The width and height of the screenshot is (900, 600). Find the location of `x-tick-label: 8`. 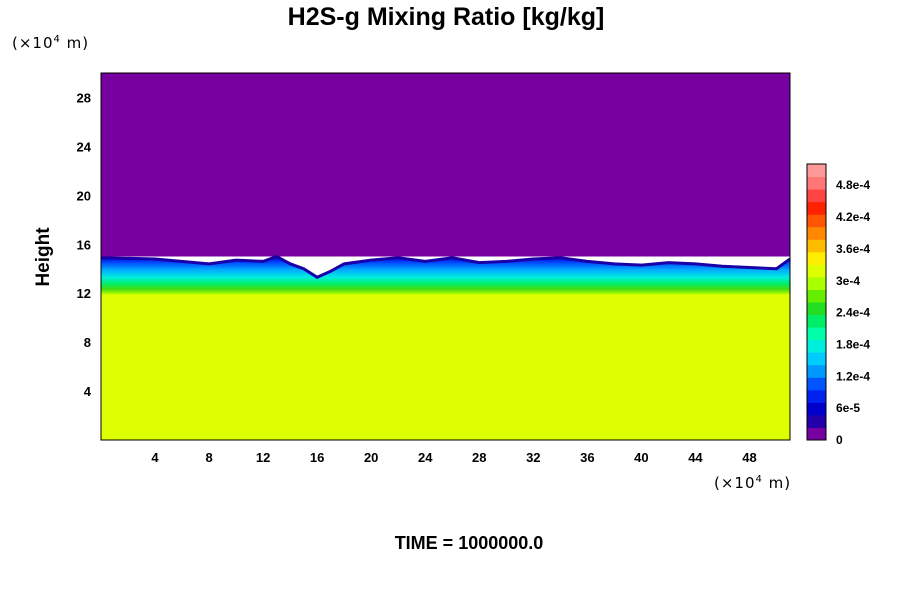

x-tick-label: 8 is located at coordinates (208, 457).